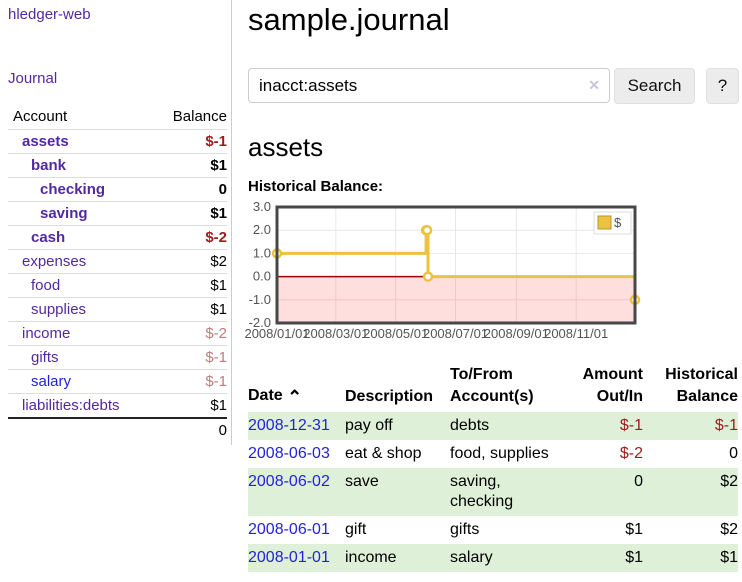  I want to click on account-row: gifts $-1, so click(117, 357).